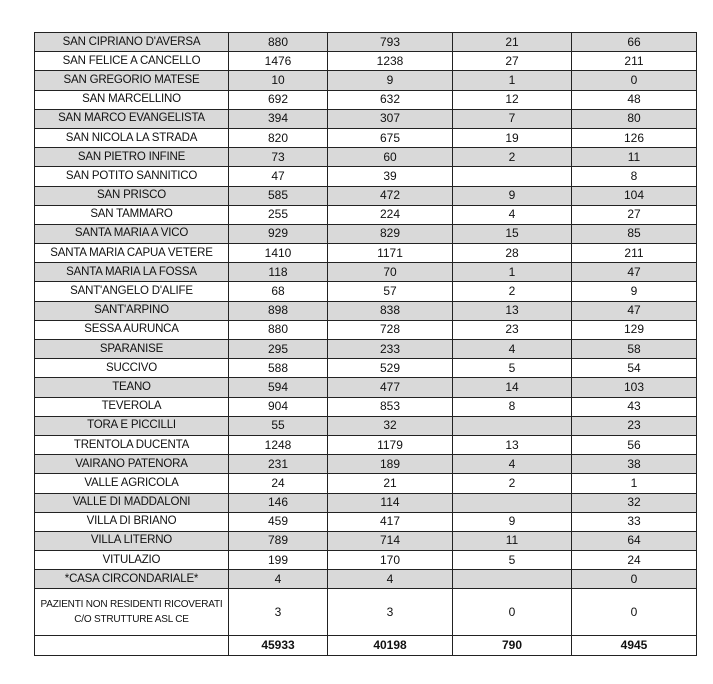  Describe the element at coordinates (365, 521) in the screenshot. I see `table-row: VILLA DI BRIANO 459 417 9 33` at that location.